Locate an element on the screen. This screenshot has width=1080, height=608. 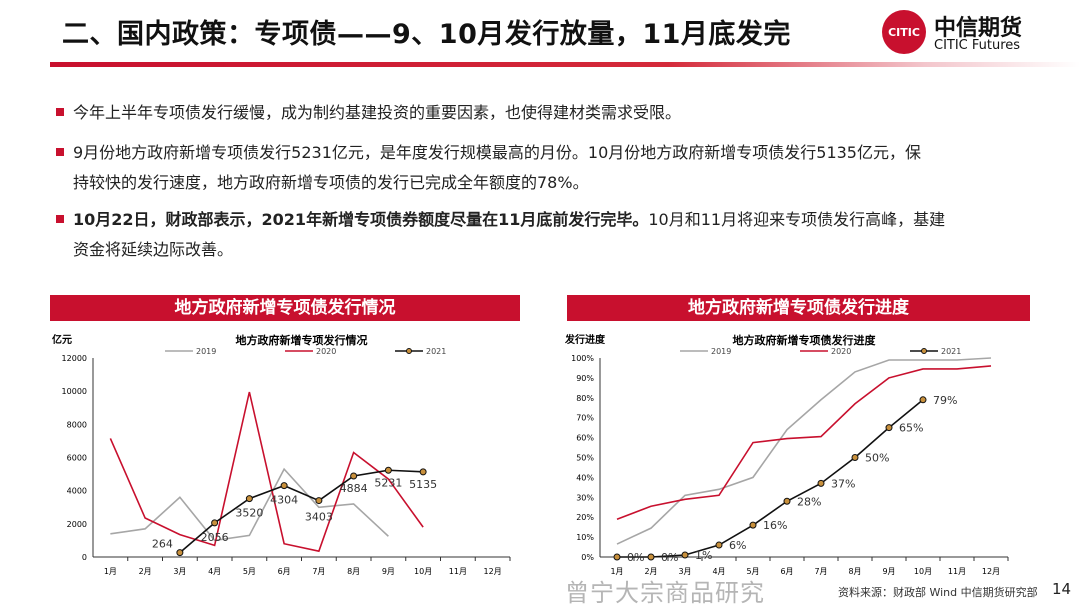
citic-logo-mark-icon: CITIC is located at coordinates (904, 32).